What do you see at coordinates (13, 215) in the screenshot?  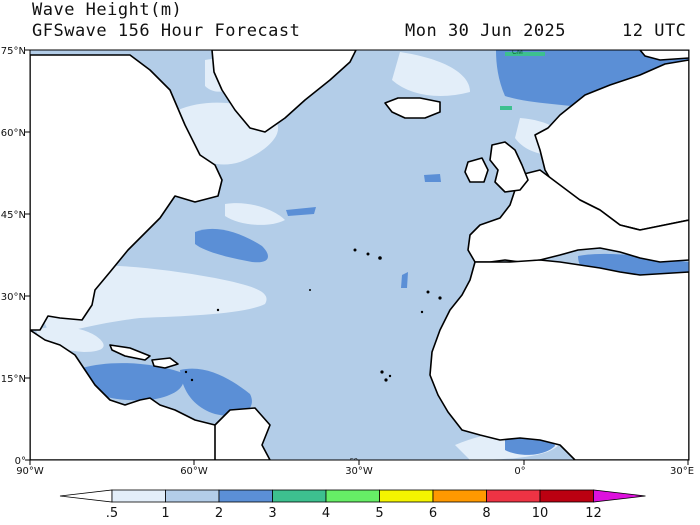 I see `lat-tick-label: 45°N` at bounding box center [13, 215].